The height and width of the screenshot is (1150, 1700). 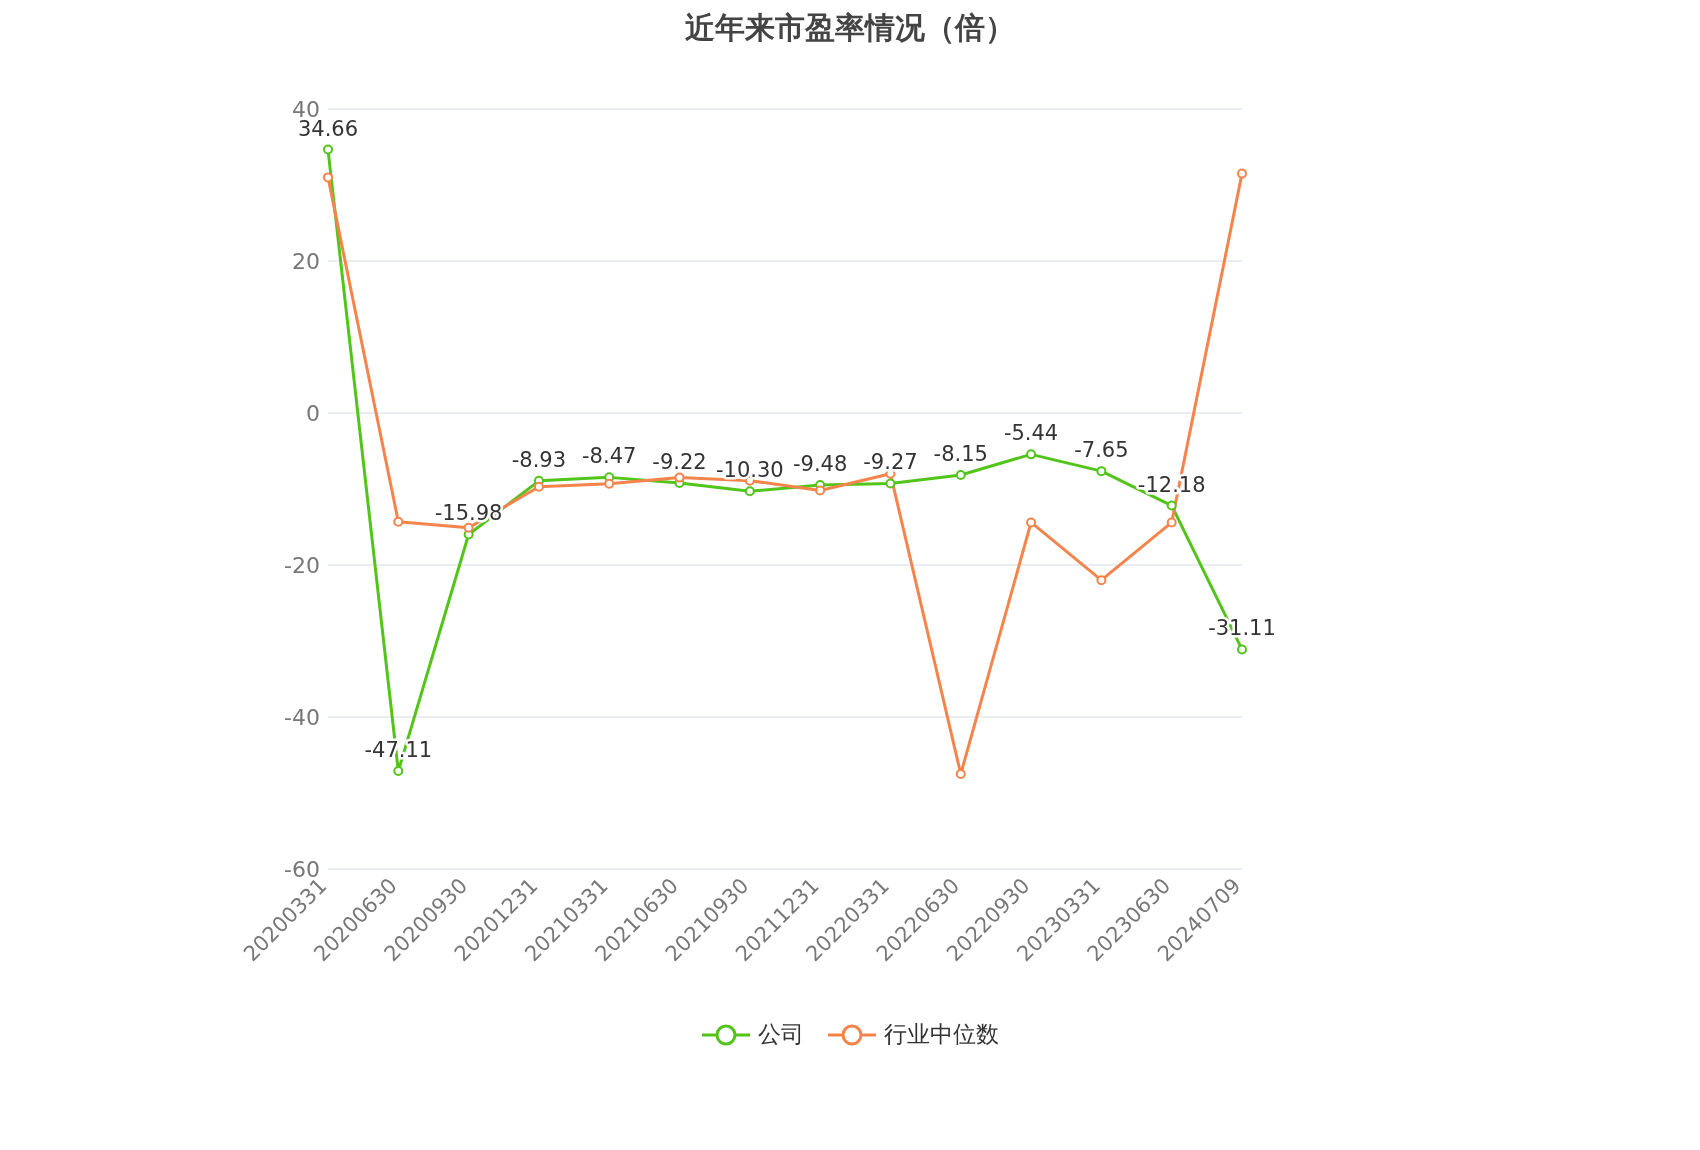 I want to click on data-label: -5.44, so click(x=1031, y=433).